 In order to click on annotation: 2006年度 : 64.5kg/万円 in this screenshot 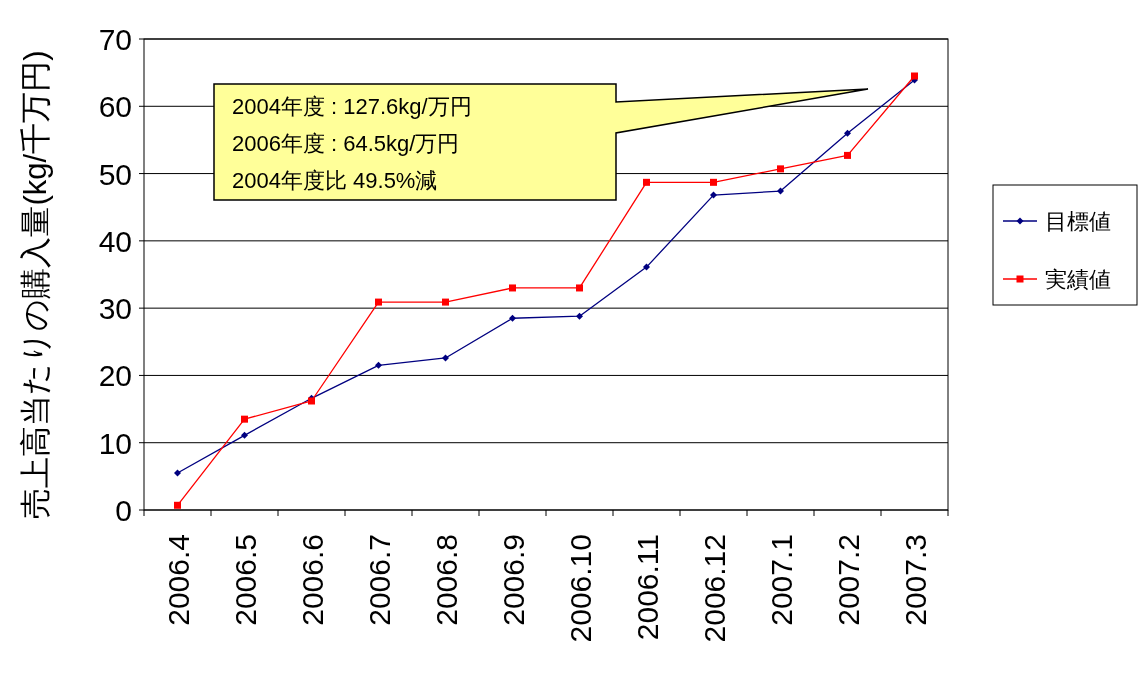, I will do `click(346, 143)`.